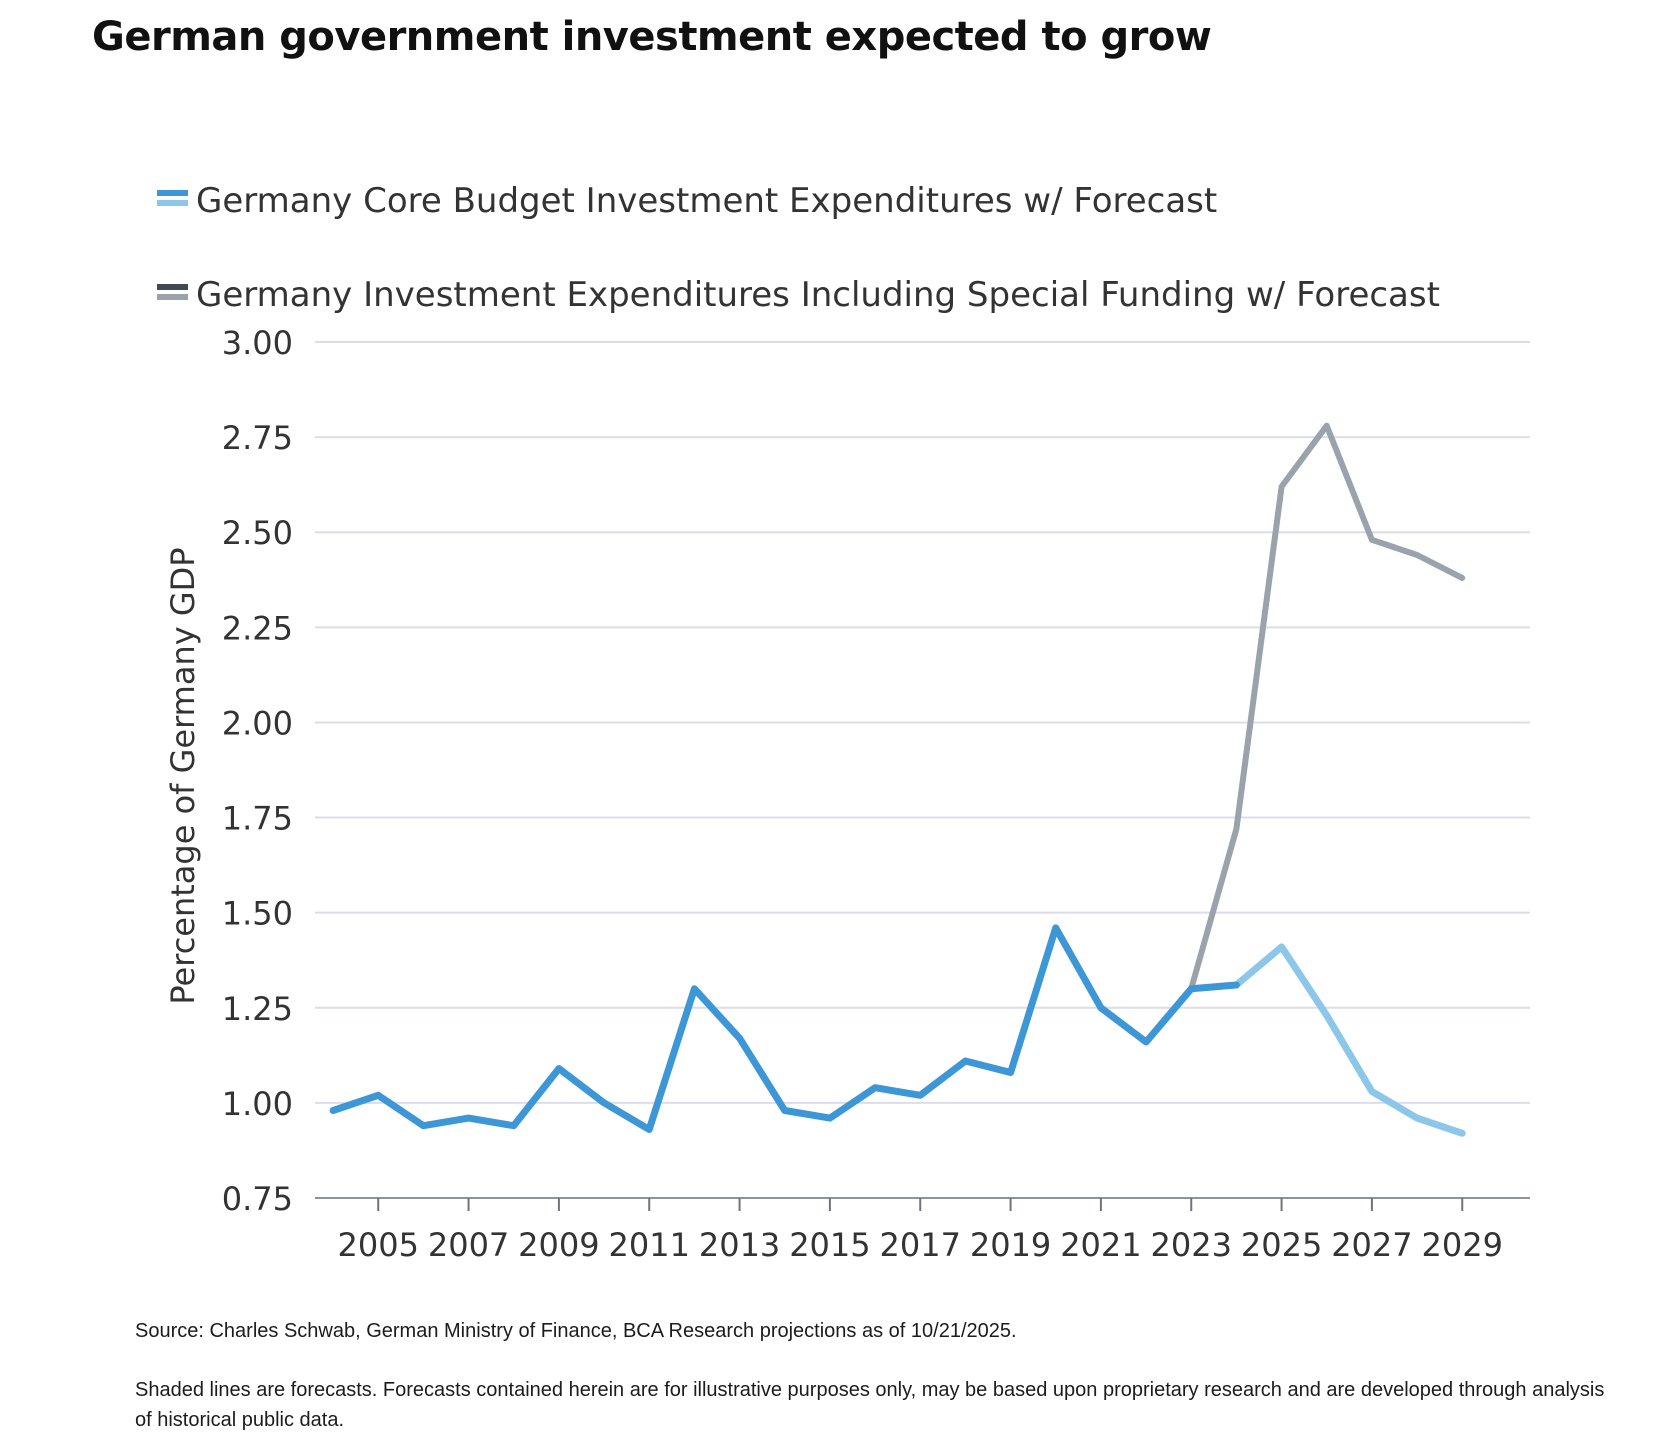 The width and height of the screenshot is (1676, 1452). What do you see at coordinates (829, 1245) in the screenshot?
I see `x-tick-label-2015: 2015` at bounding box center [829, 1245].